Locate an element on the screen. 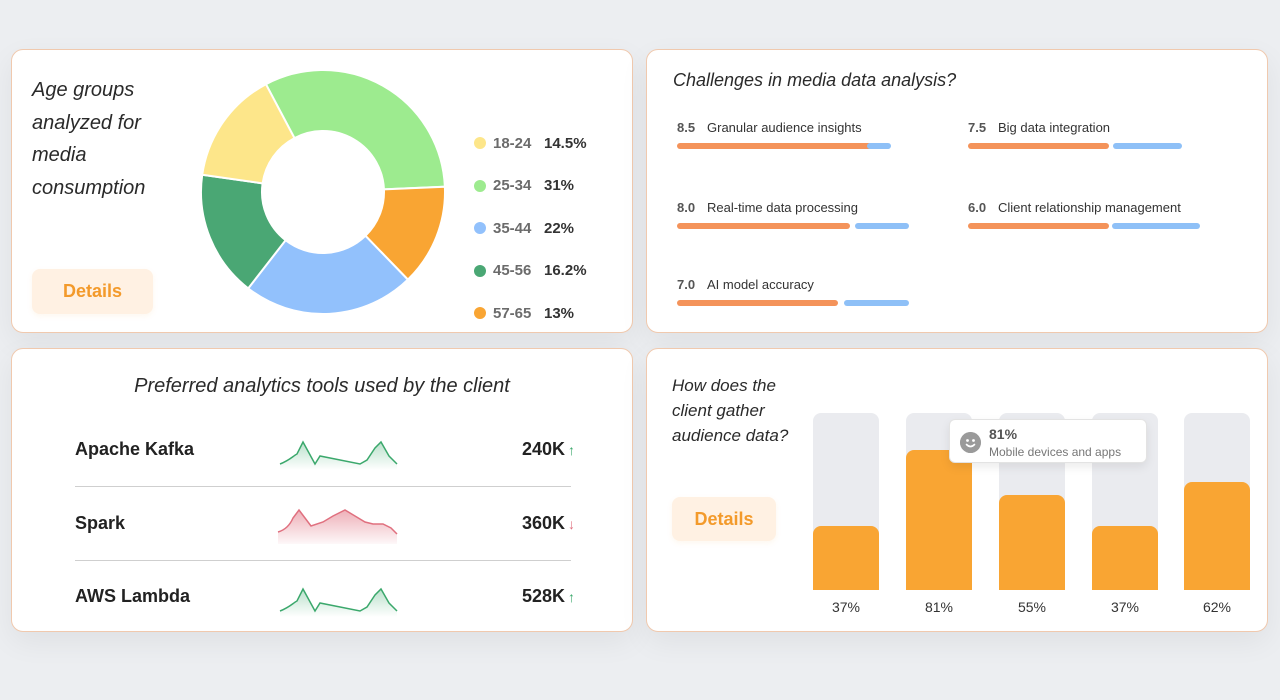 The width and height of the screenshot is (1280, 700). legend-range: 57-65 is located at coordinates (512, 313).